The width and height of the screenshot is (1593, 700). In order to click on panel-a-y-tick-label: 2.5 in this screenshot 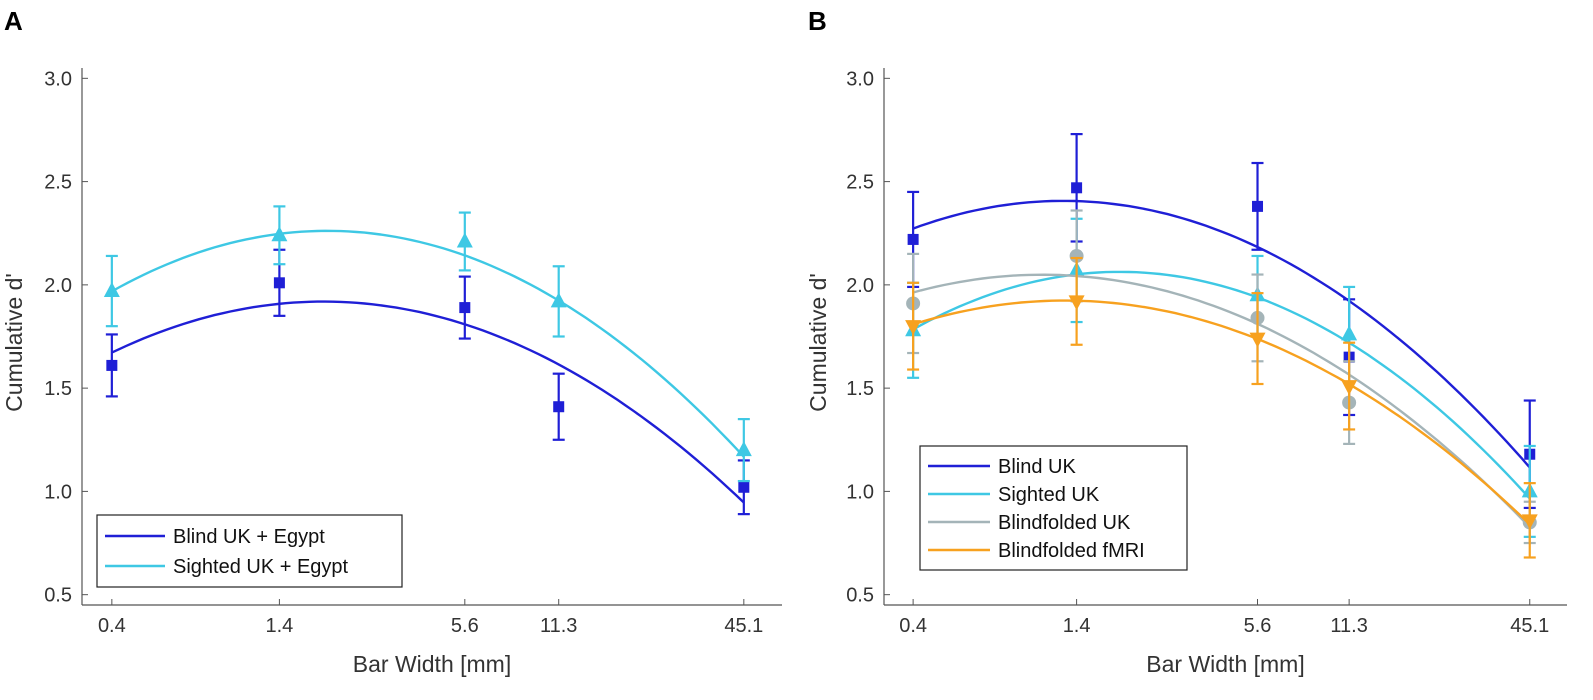, I will do `click(58, 183)`.